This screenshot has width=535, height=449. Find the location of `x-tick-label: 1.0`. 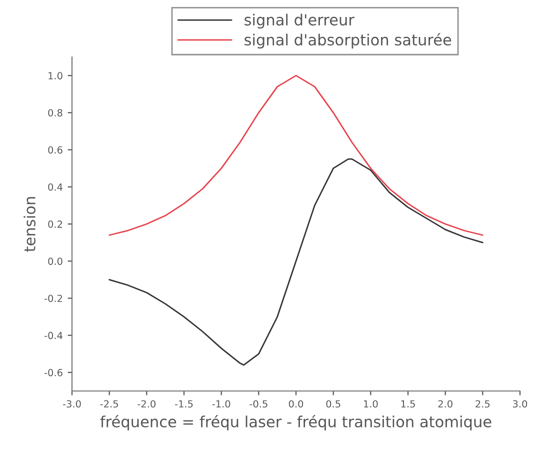

x-tick-label: 1.0 is located at coordinates (371, 404).